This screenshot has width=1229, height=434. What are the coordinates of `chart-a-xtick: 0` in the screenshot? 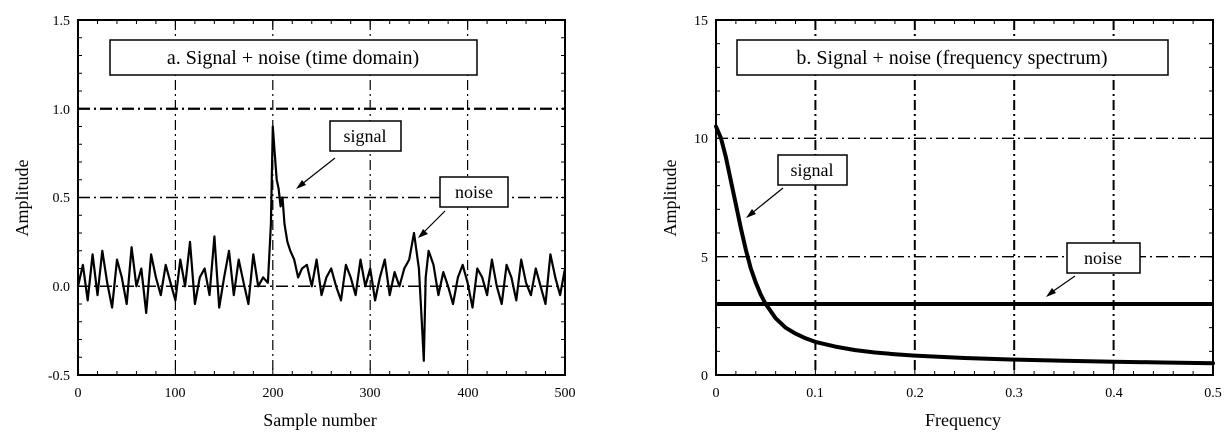 It's located at (78, 393).